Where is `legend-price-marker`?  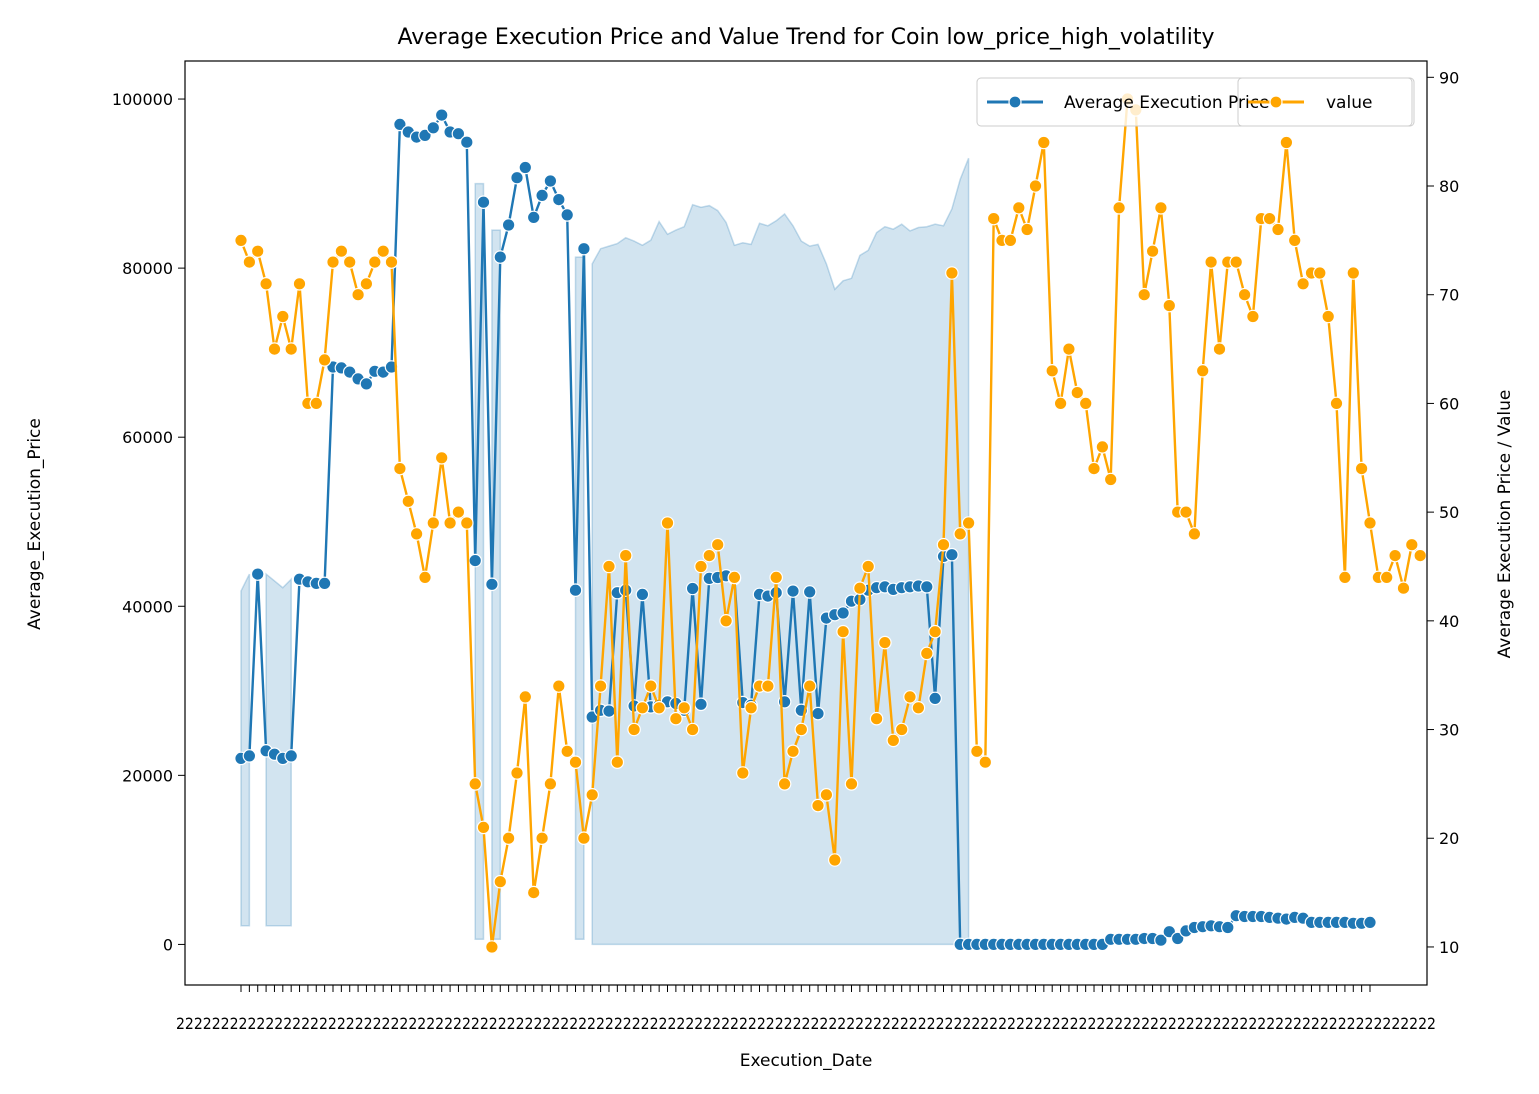 legend-price-marker is located at coordinates (1015, 102).